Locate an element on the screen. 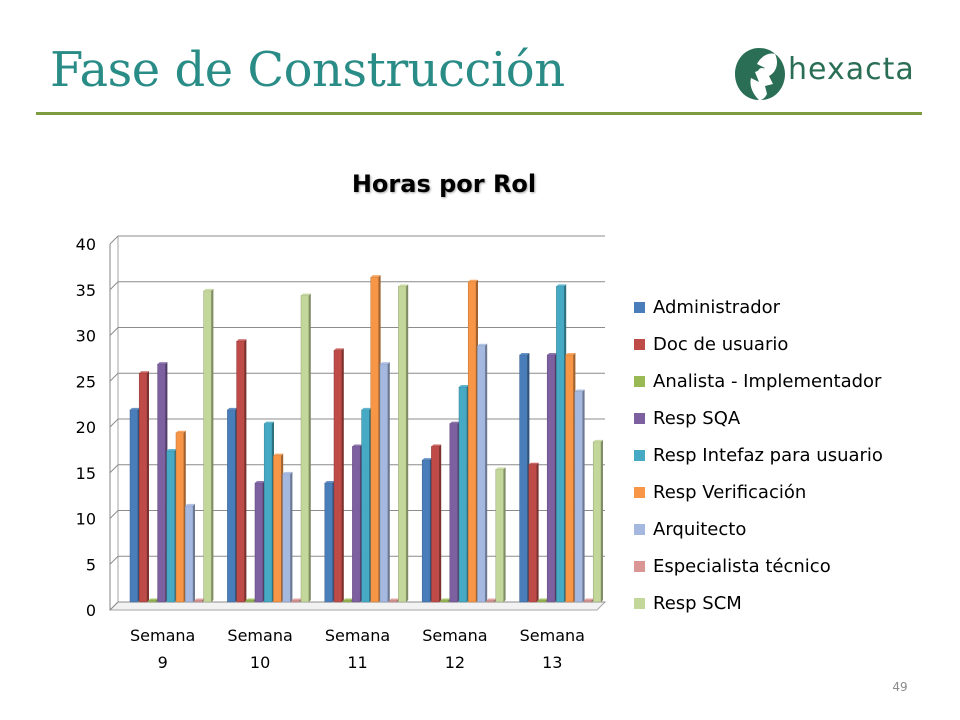 This screenshot has height=720, width=960. legend-item: Administrador is located at coordinates (758, 307).